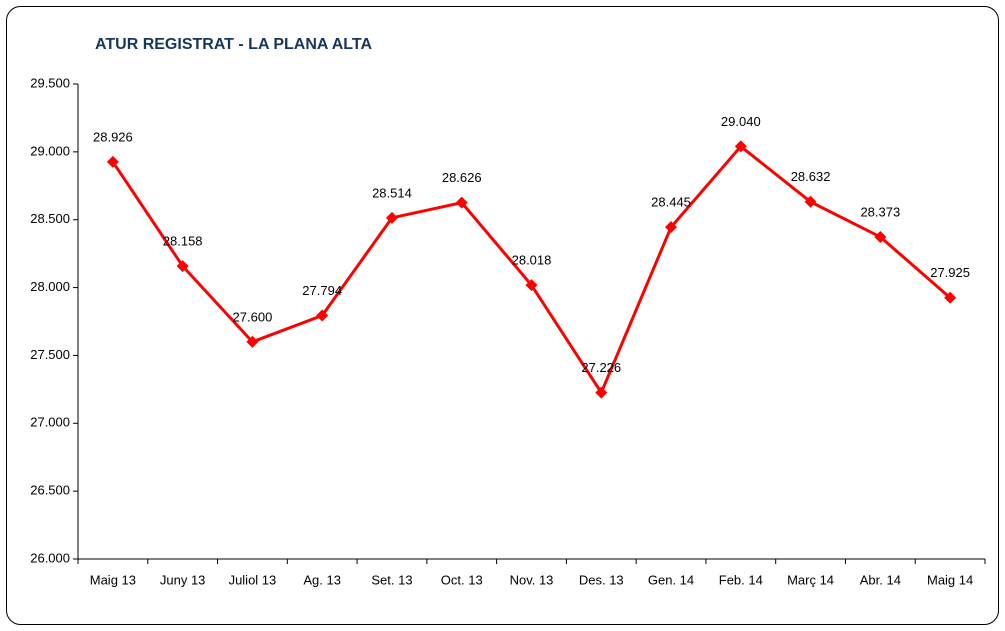 The image size is (1005, 631). What do you see at coordinates (741, 121) in the screenshot?
I see `data-label: 29.040` at bounding box center [741, 121].